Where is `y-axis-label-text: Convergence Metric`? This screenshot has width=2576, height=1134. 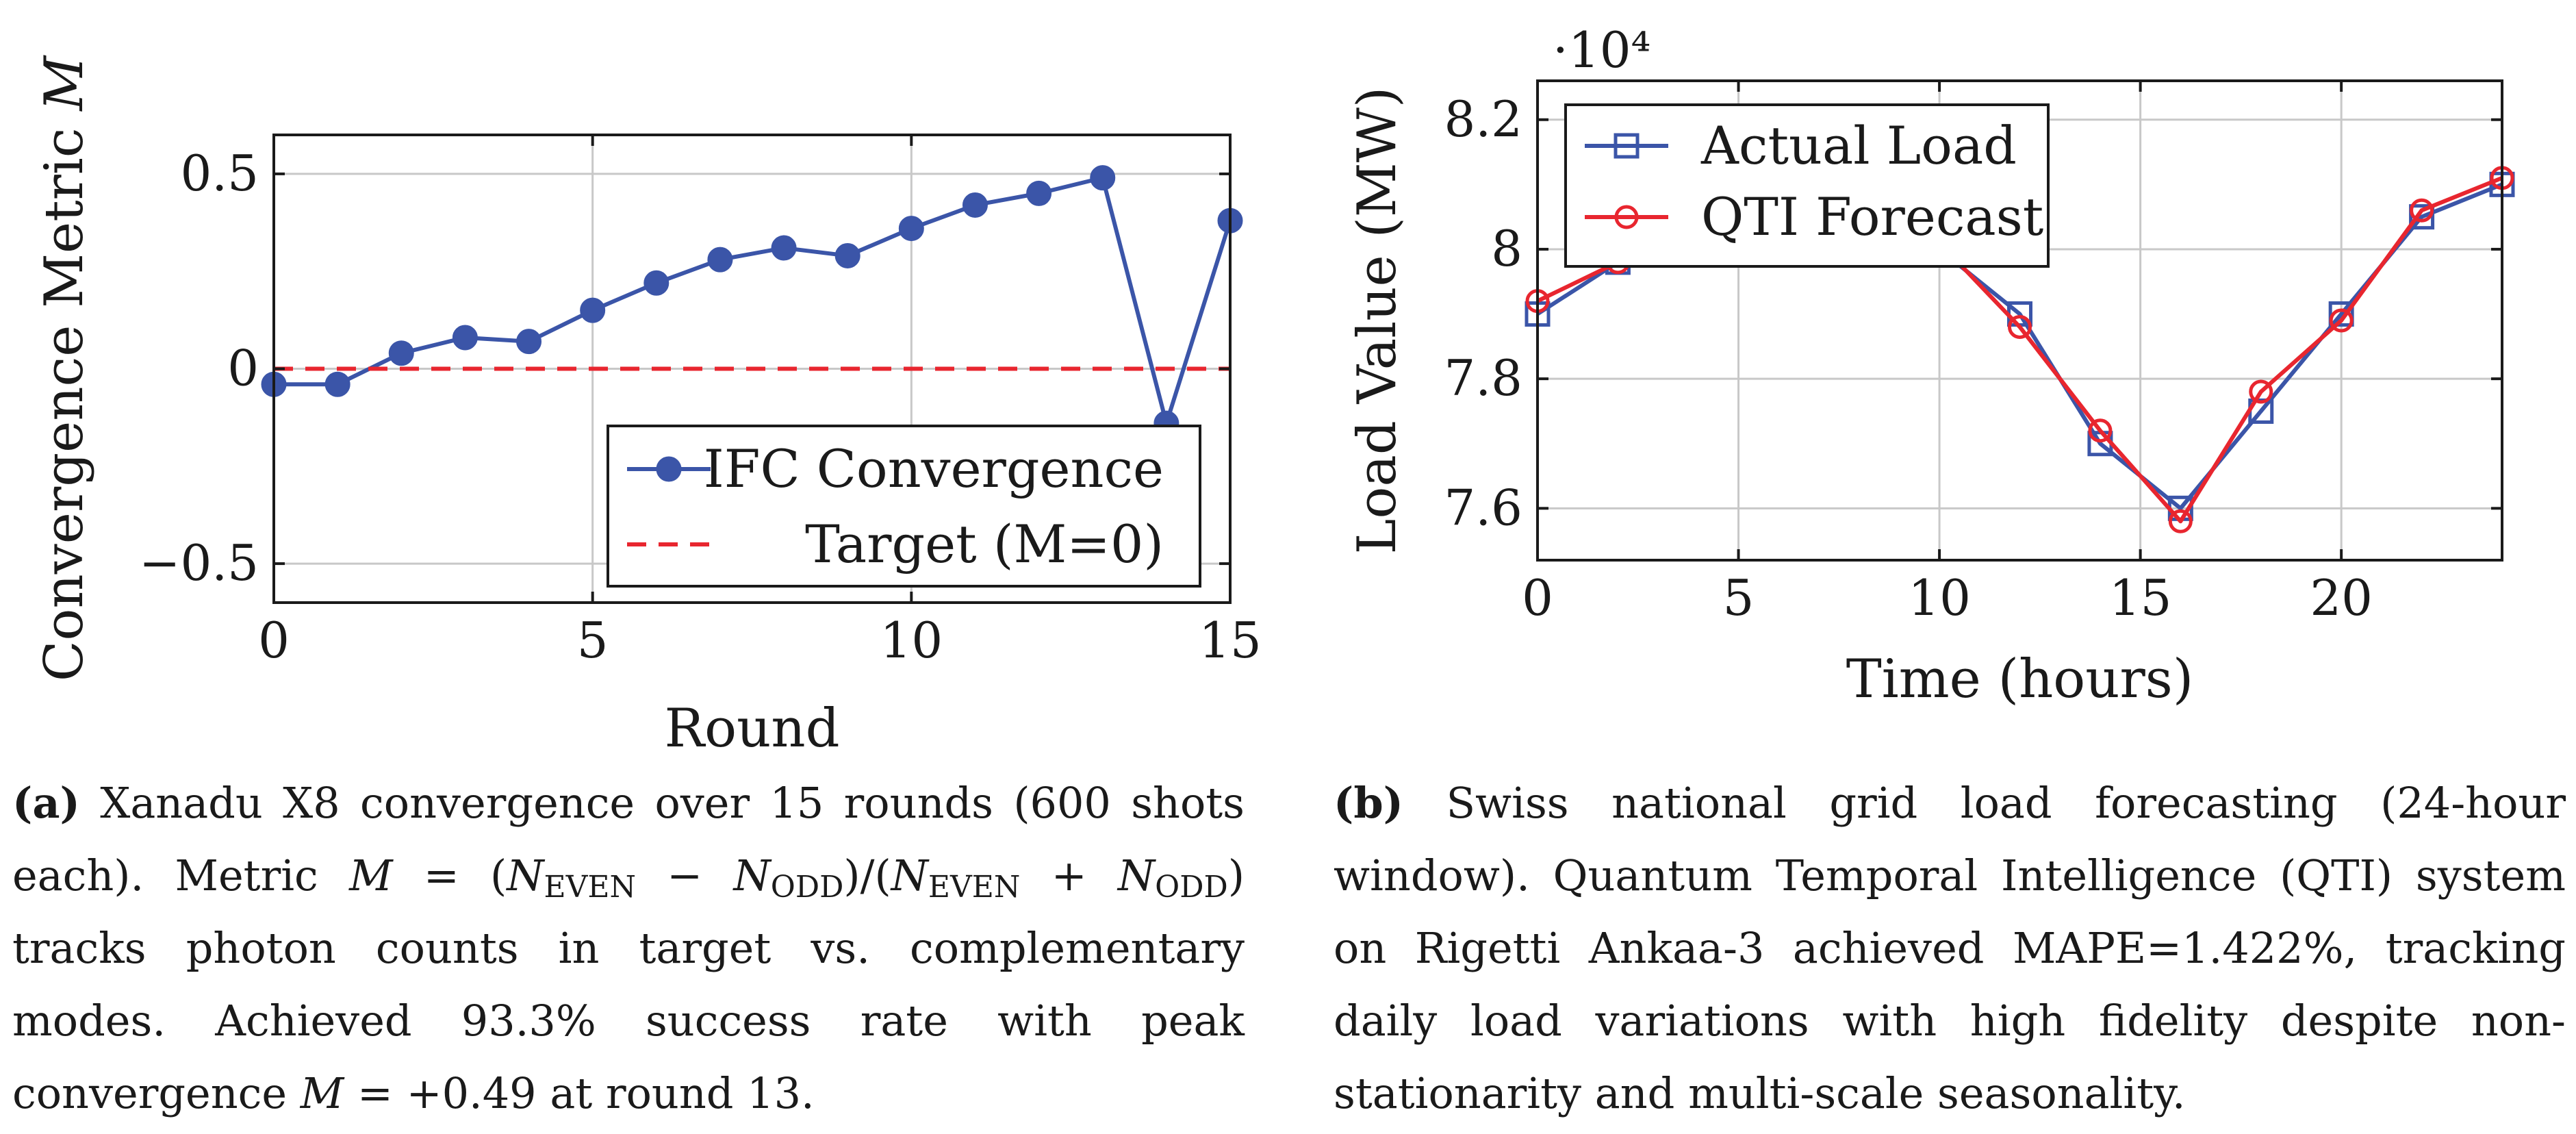 y-axis-label-text: Convergence Metric is located at coordinates (64, 396).